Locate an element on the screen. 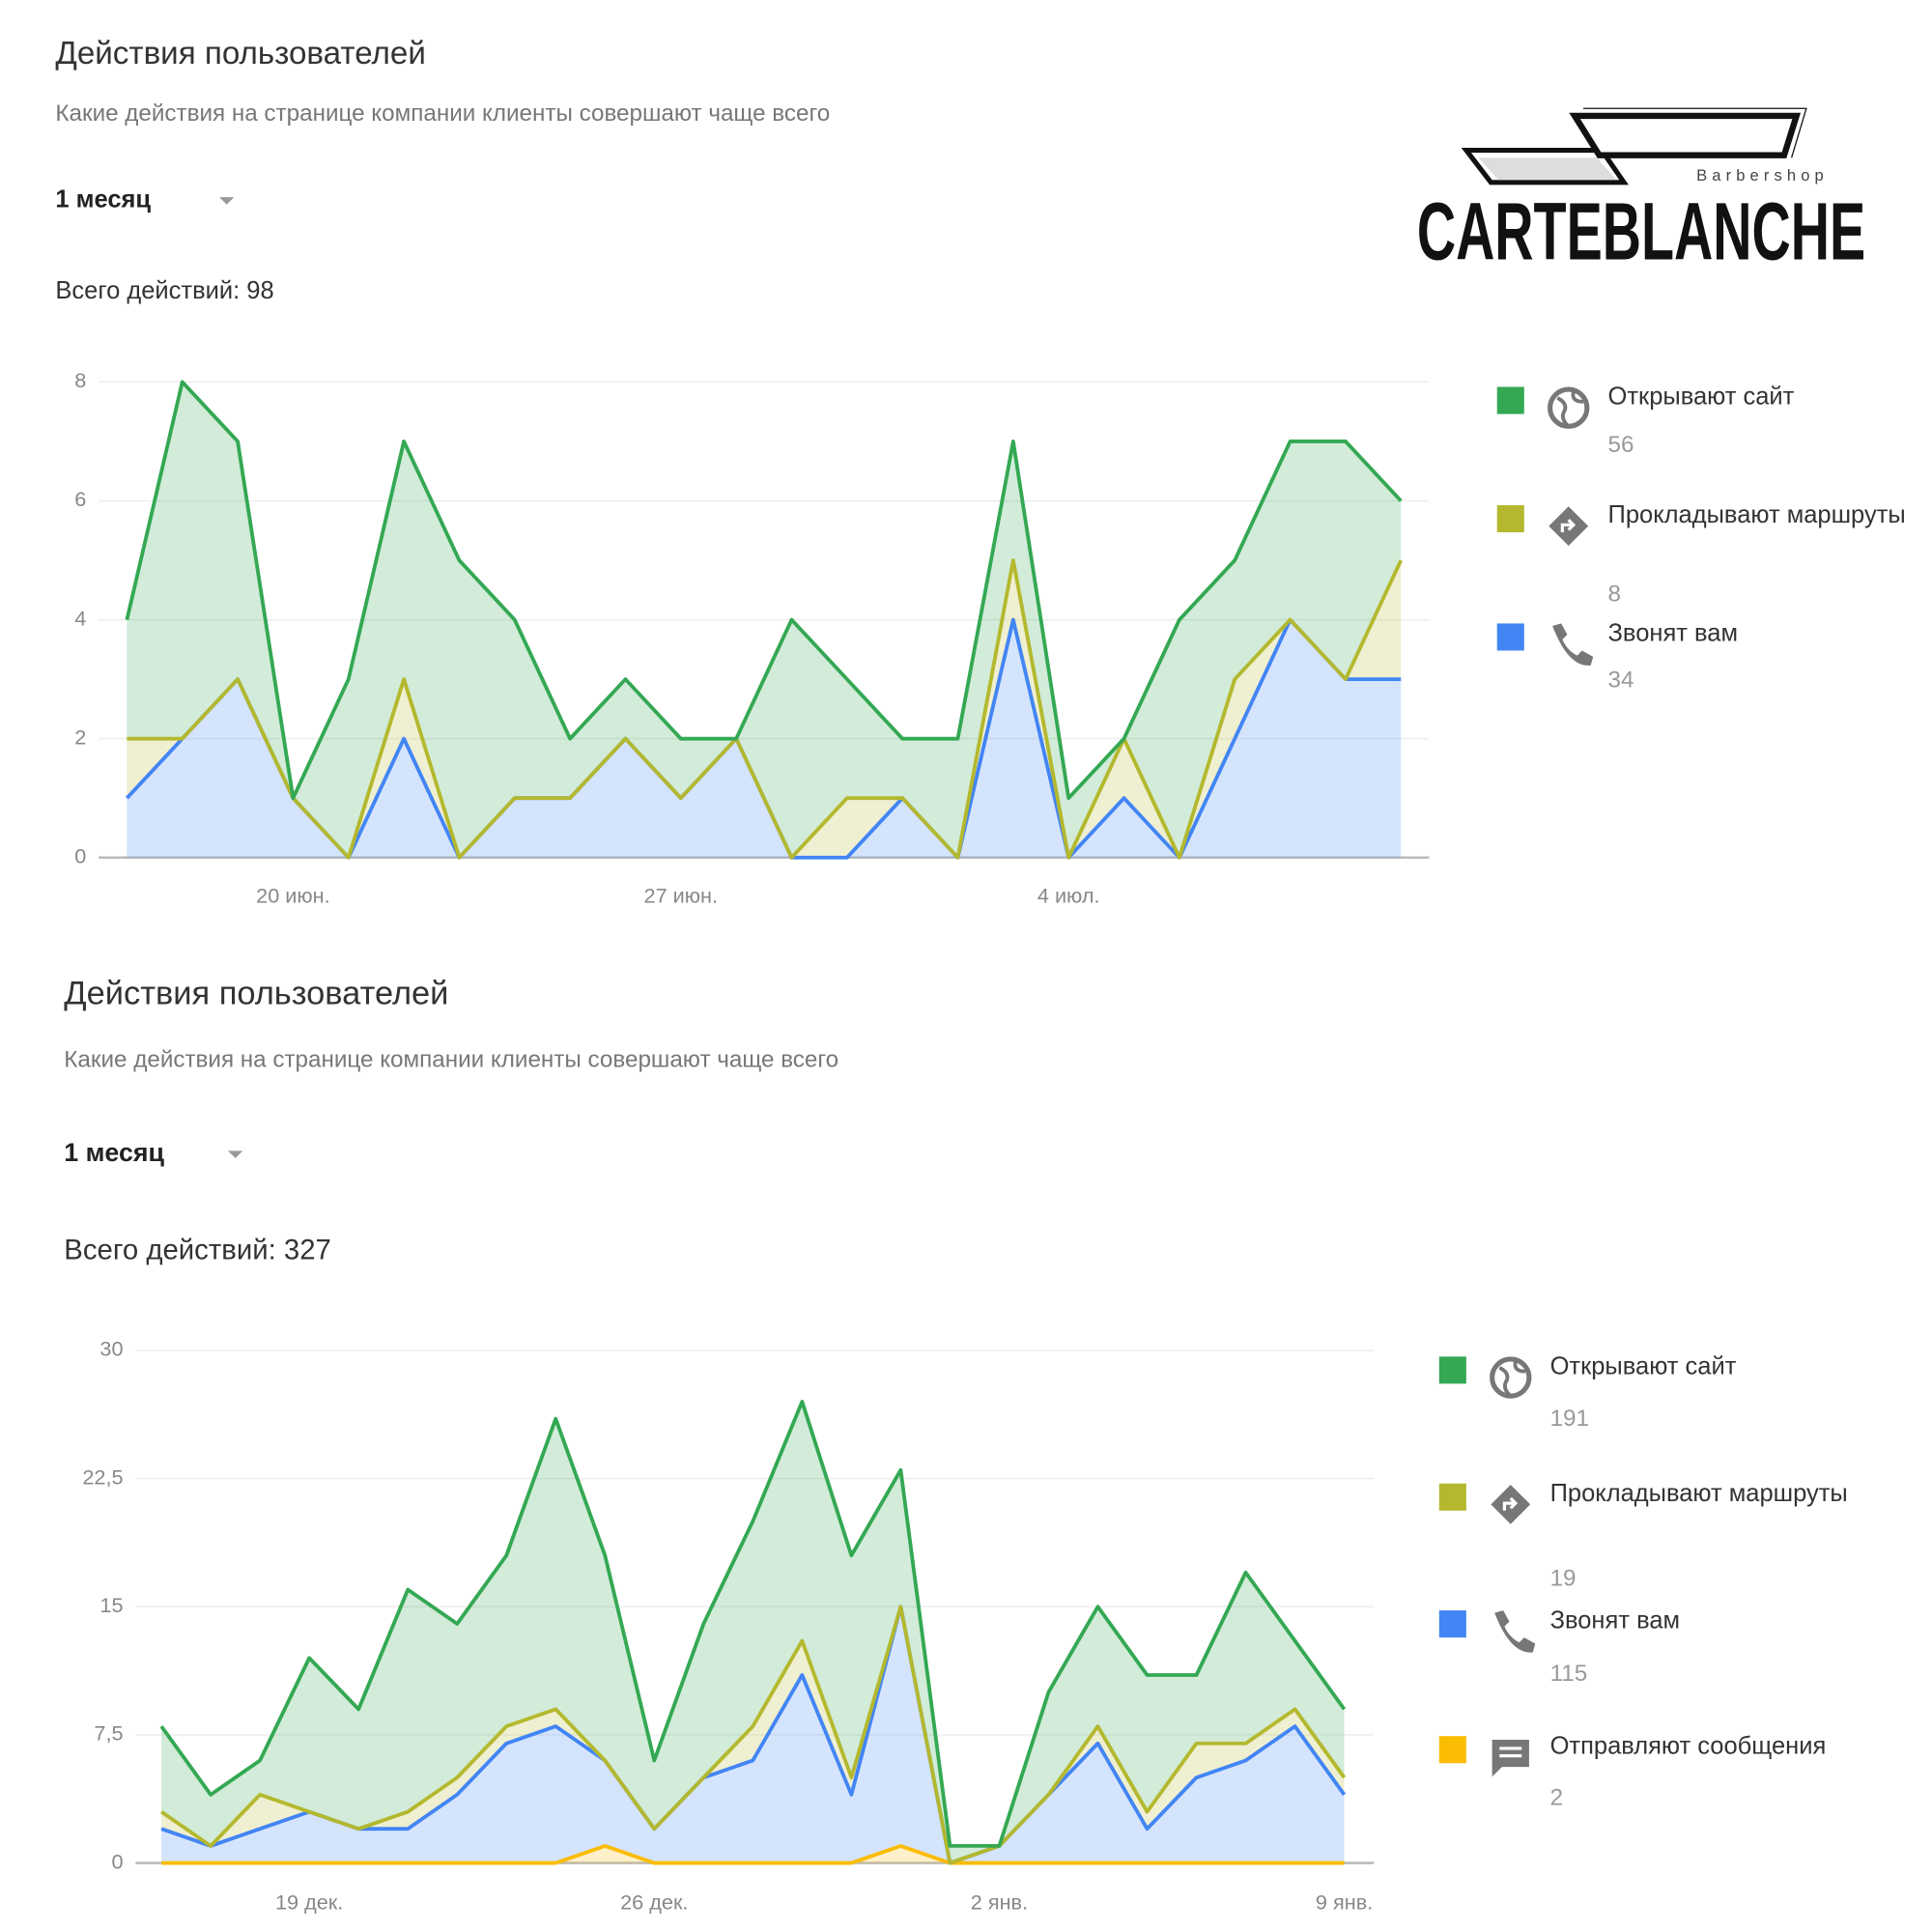 The height and width of the screenshot is (1932, 1932). legend-label: Отправляют сообщения is located at coordinates (1688, 1745).